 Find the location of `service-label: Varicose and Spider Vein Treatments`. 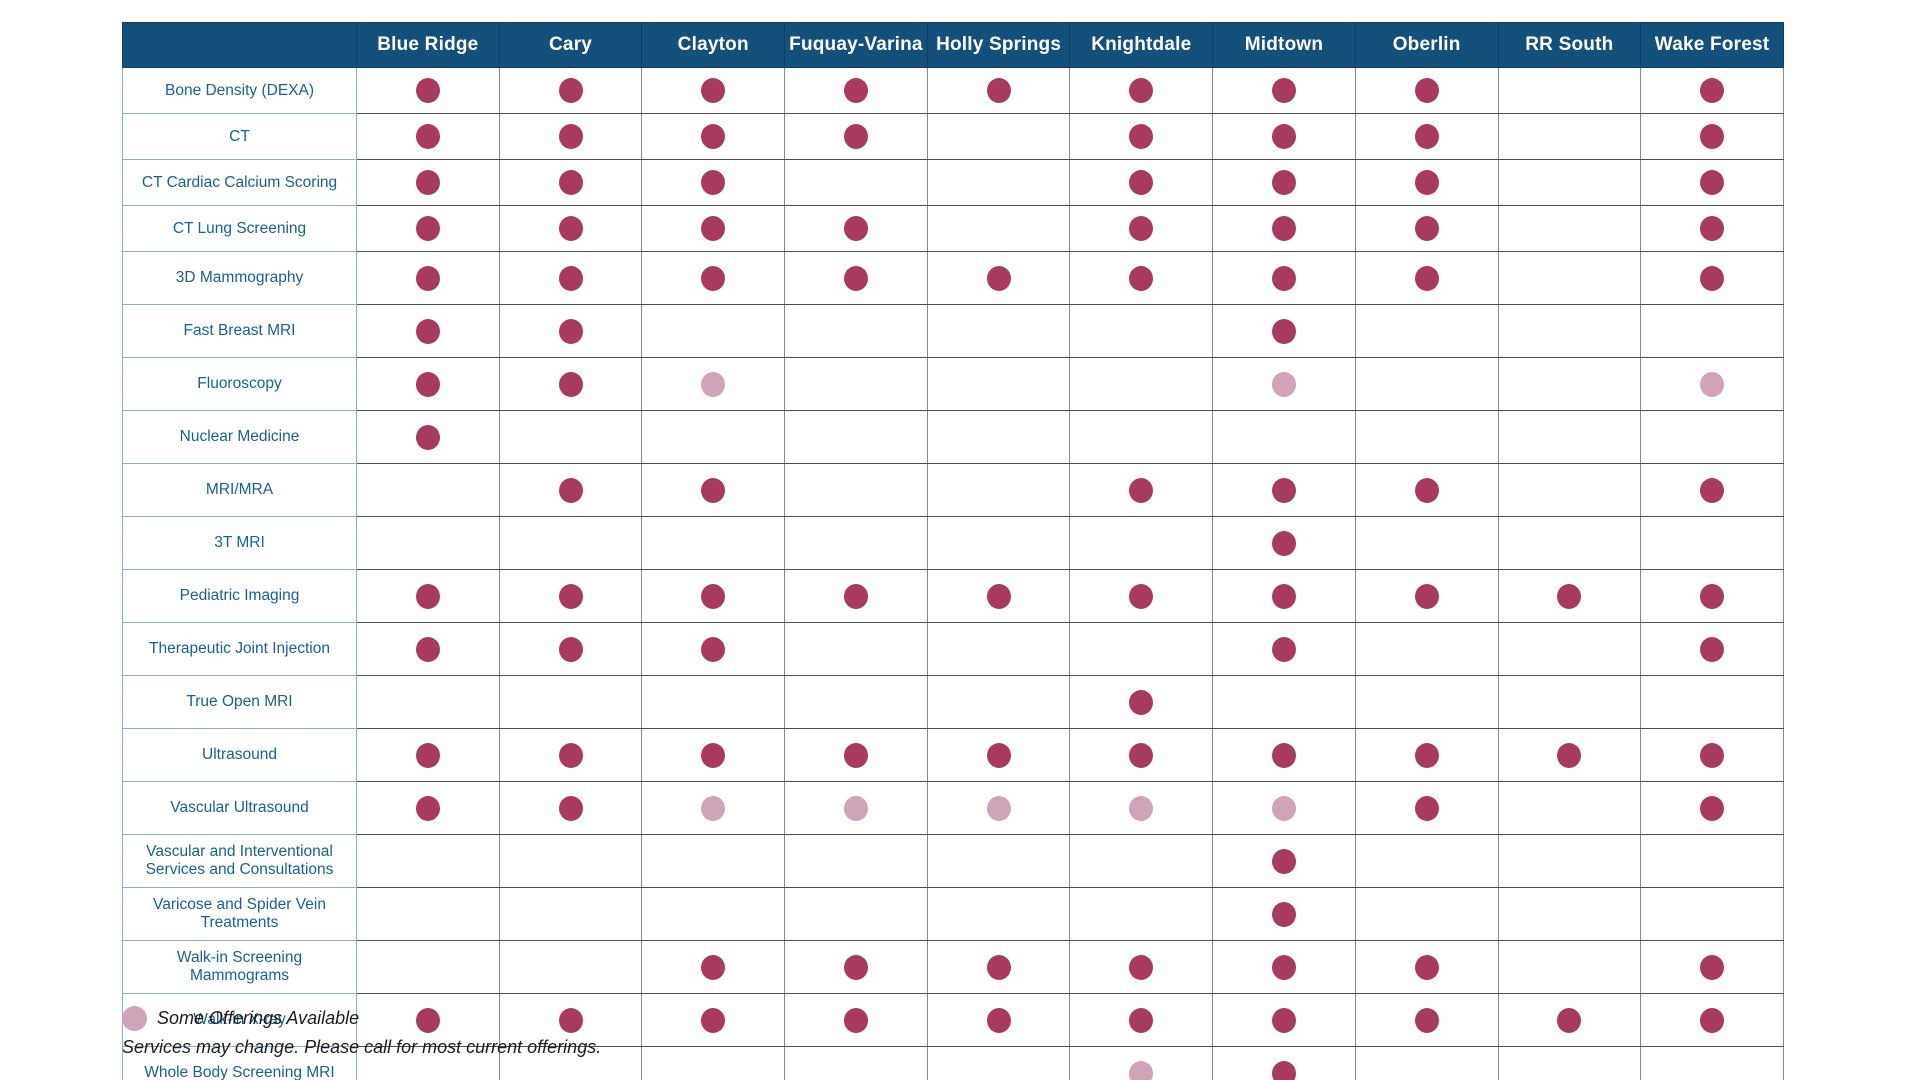

service-label: Varicose and Spider Vein Treatments is located at coordinates (239, 914).